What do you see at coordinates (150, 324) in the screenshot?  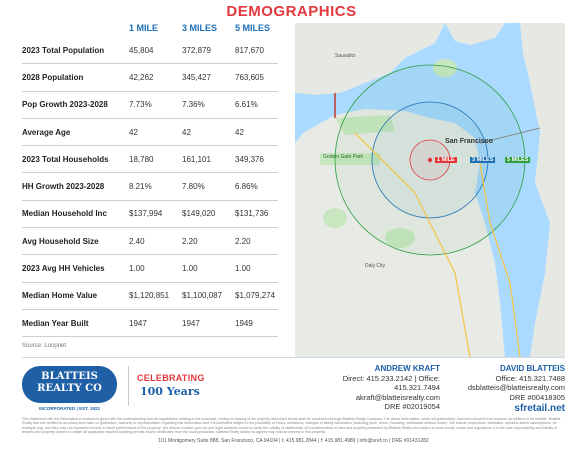 I see `table-row: Median Year Built 1947 1947 1949` at bounding box center [150, 324].